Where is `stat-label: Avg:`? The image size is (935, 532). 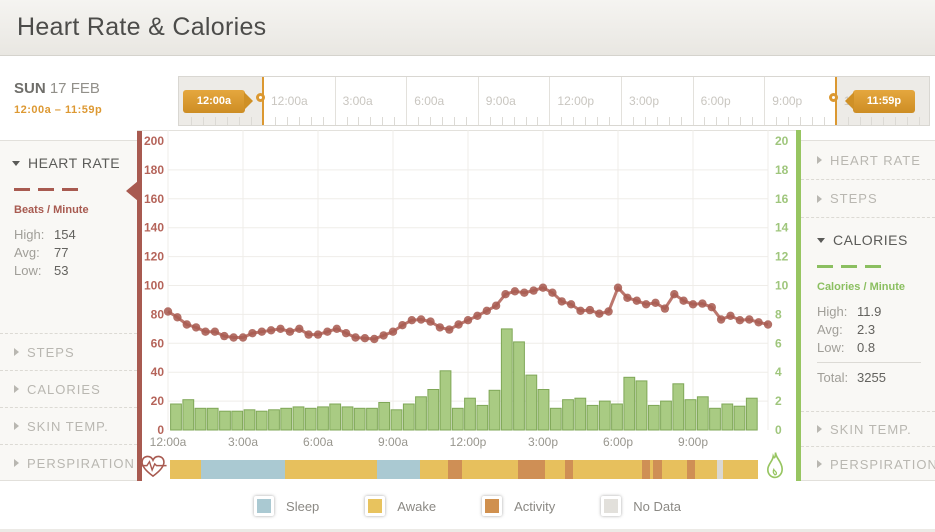
stat-label: Avg: is located at coordinates (830, 329).